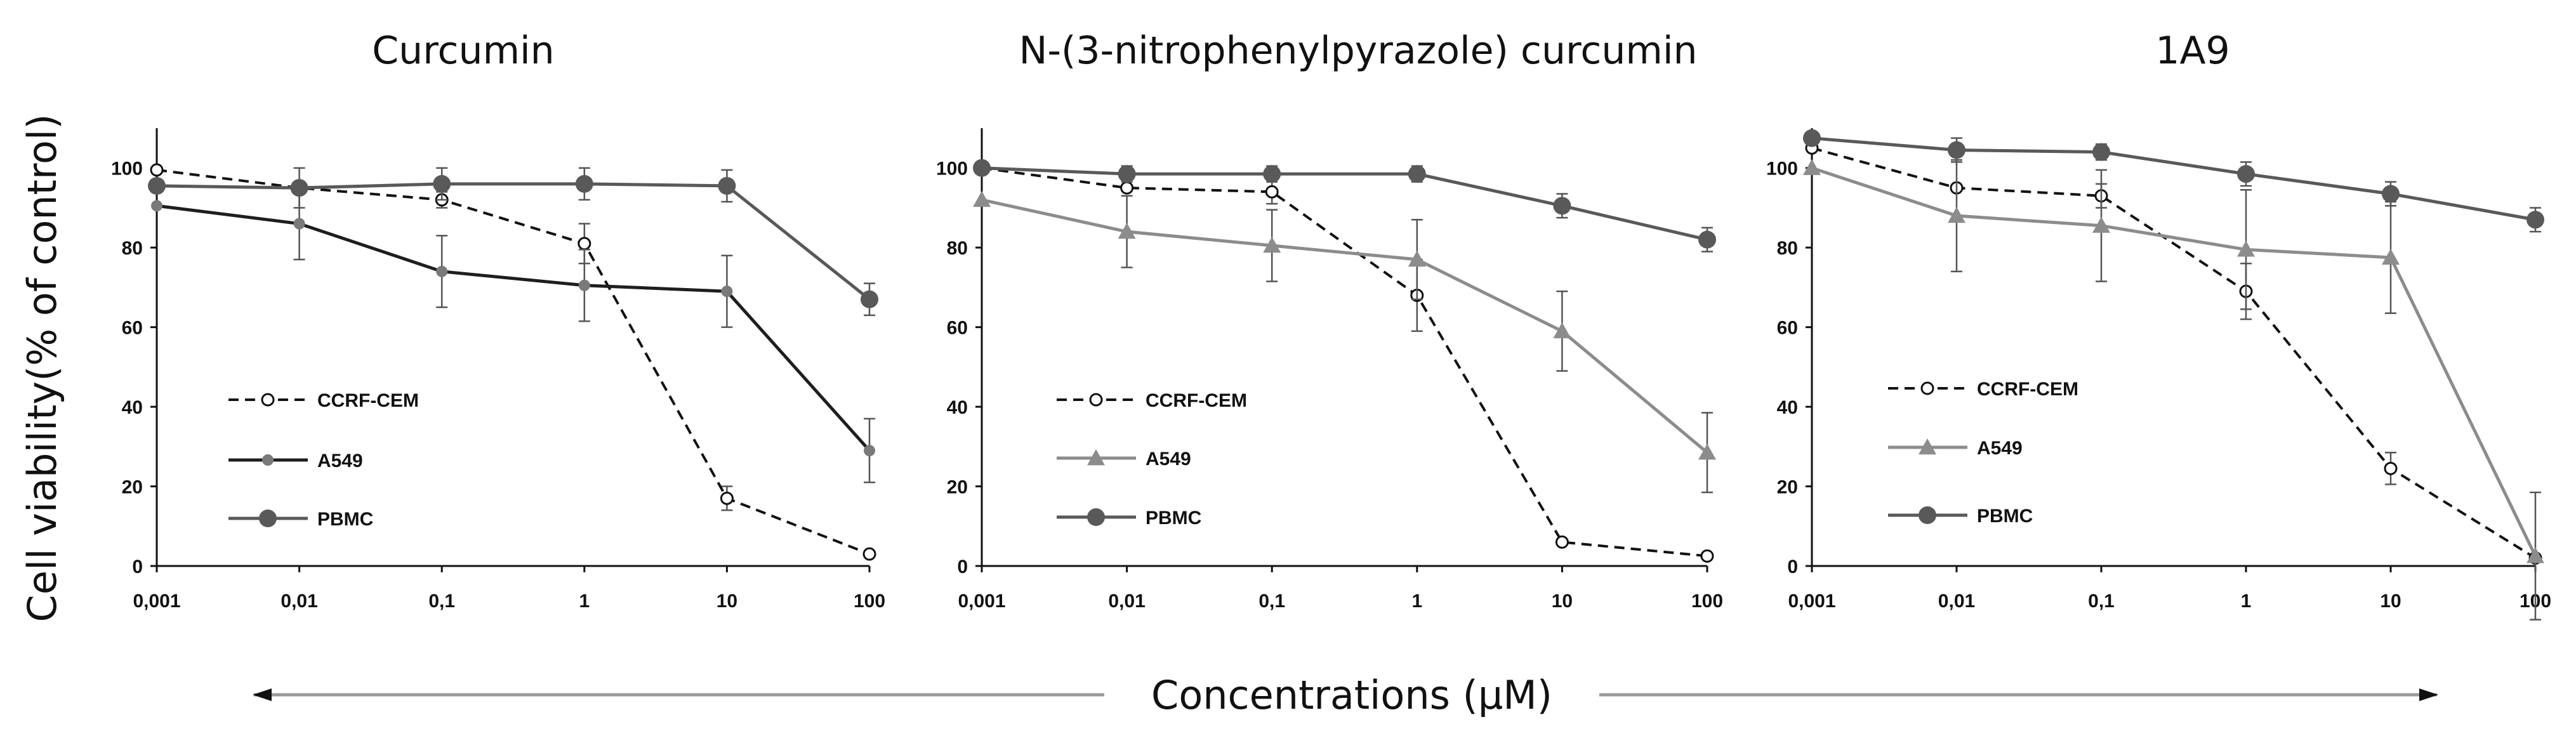 The image size is (2576, 743). I want to click on concentration-arrow: Concentrations (µM), so click(1345, 695).